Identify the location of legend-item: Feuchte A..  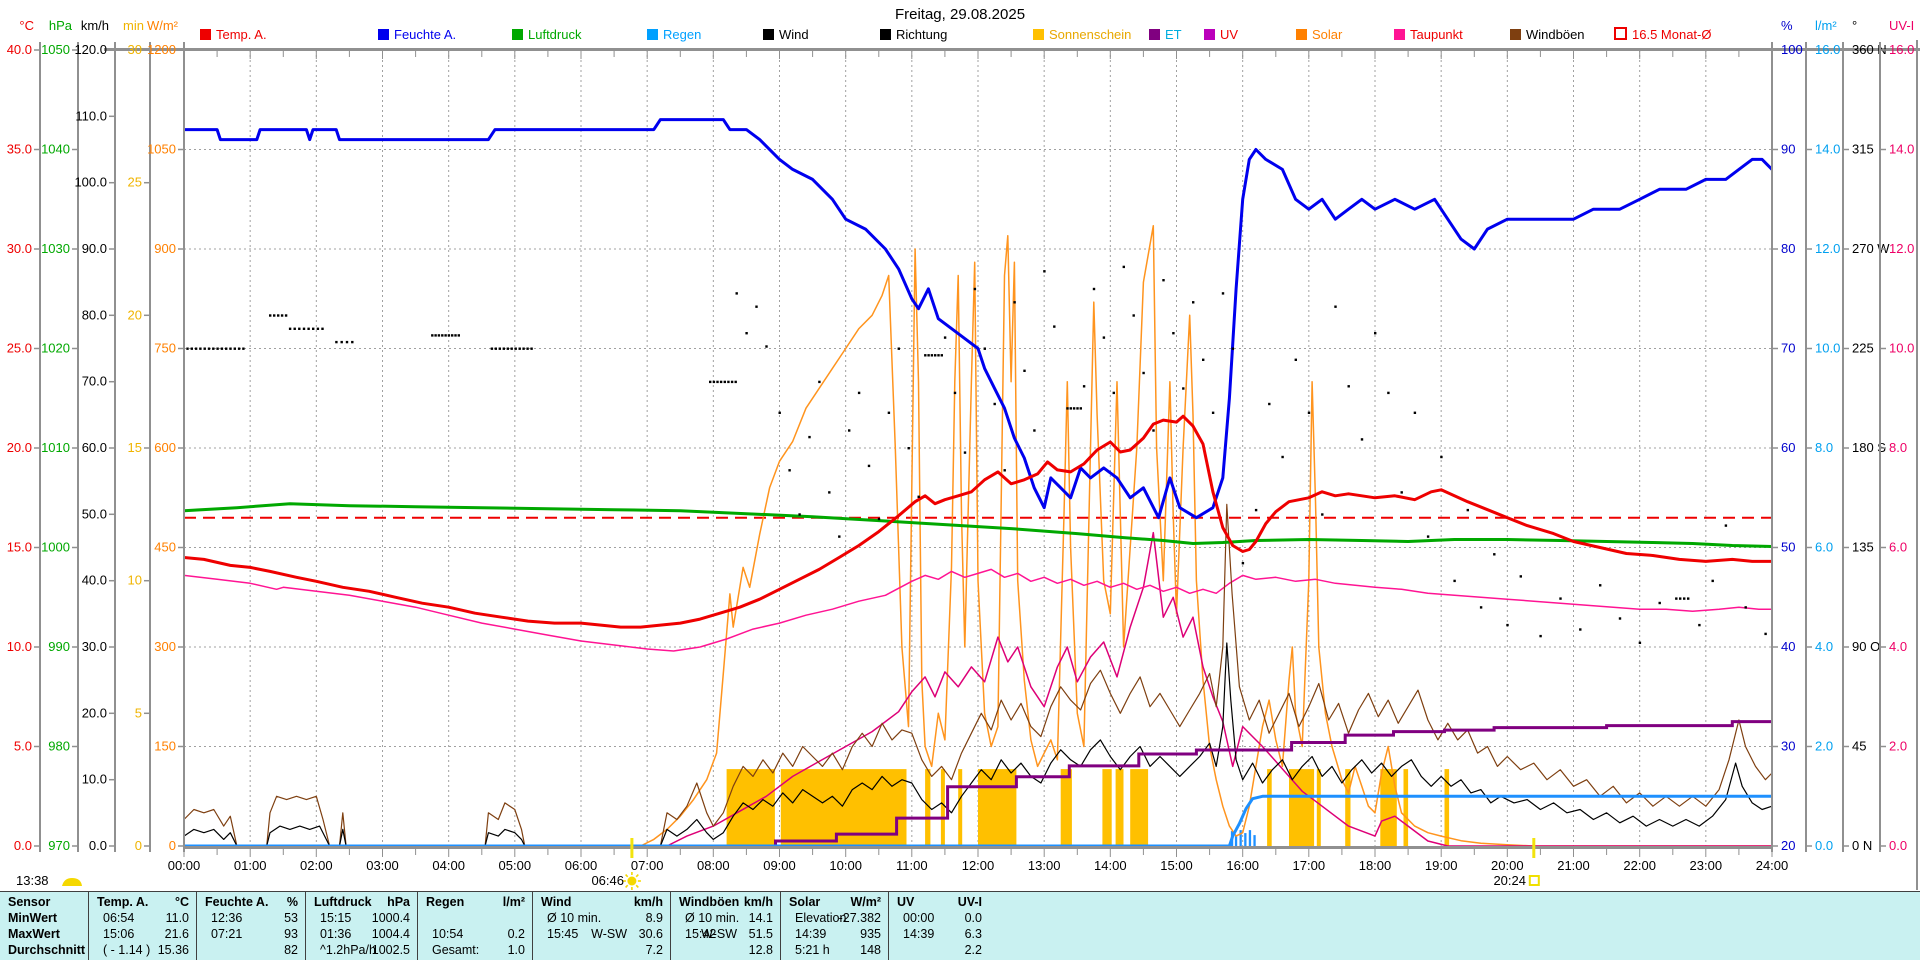
(417, 34).